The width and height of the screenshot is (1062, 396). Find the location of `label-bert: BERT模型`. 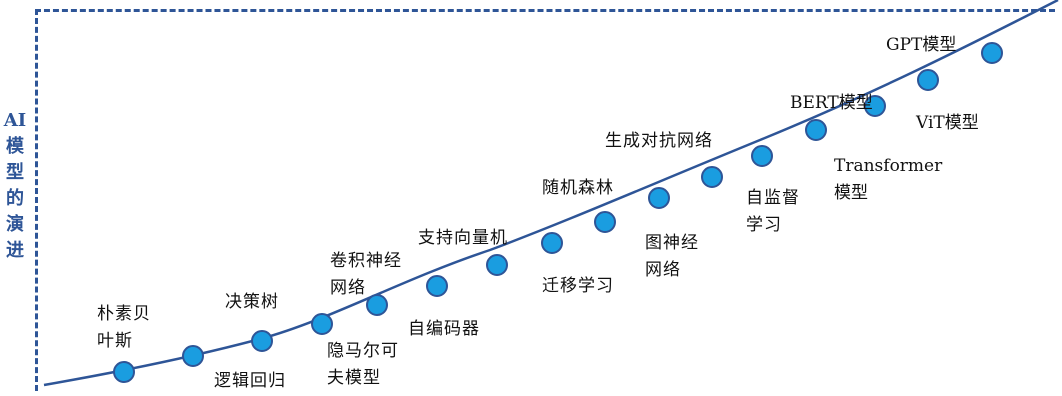

label-bert: BERT模型 is located at coordinates (831, 103).